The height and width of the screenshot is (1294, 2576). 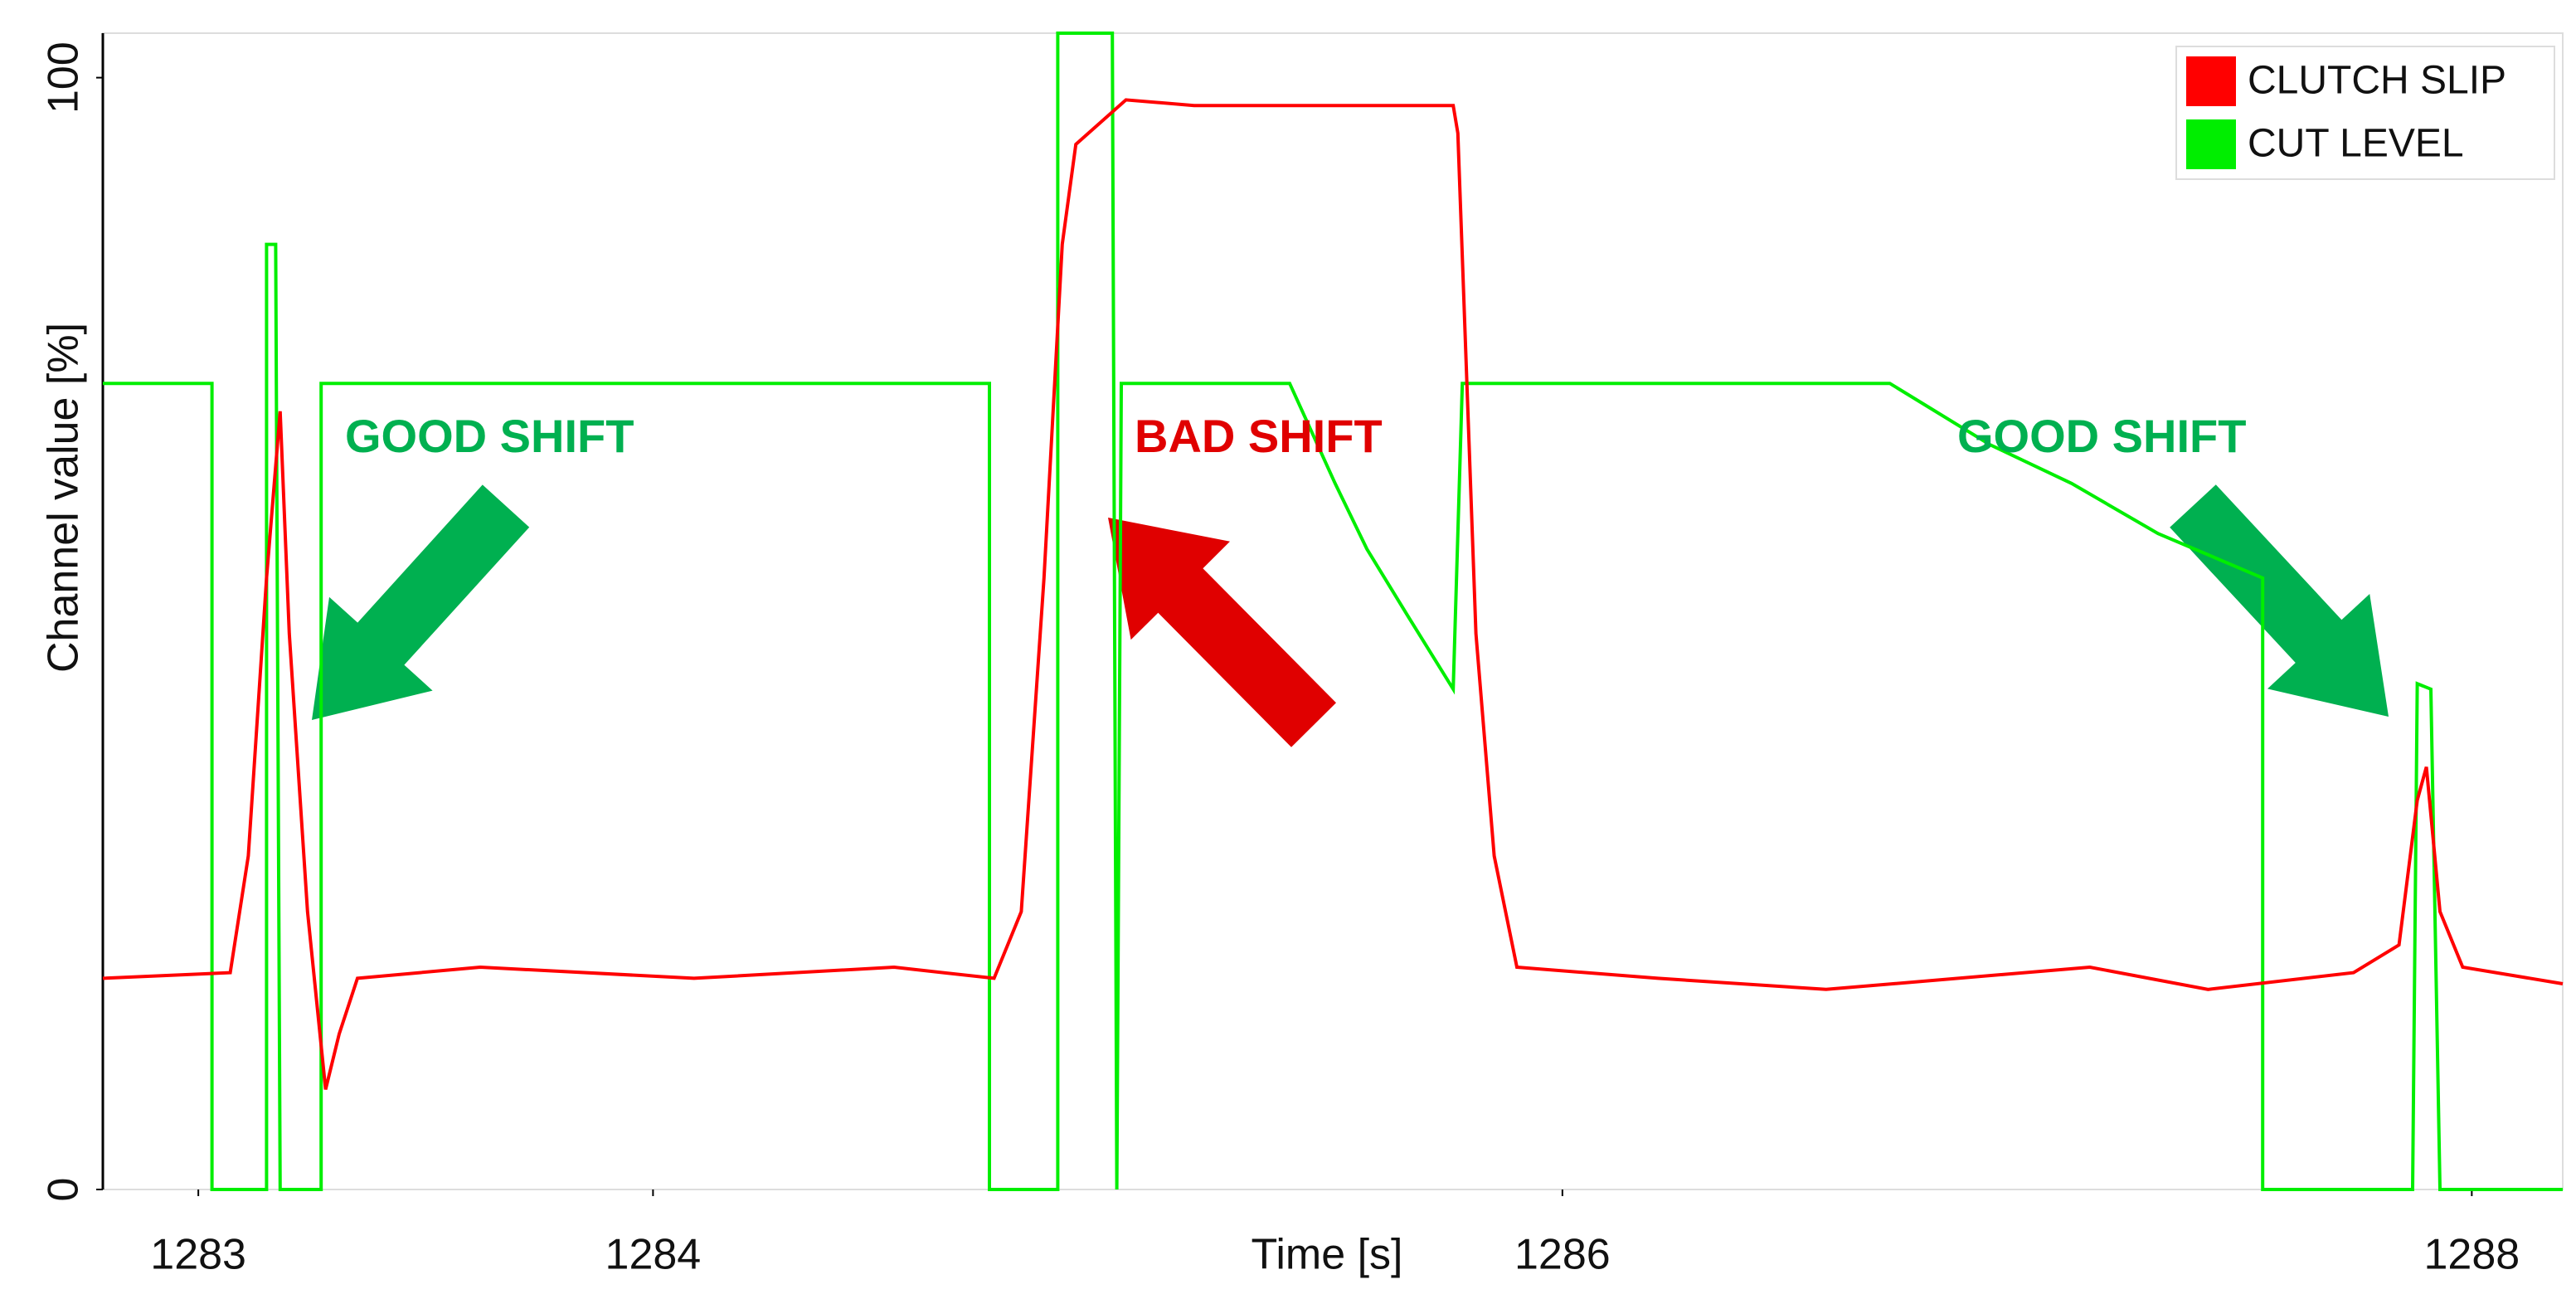 I want to click on y-tick-label: 0, so click(x=64, y=1190).